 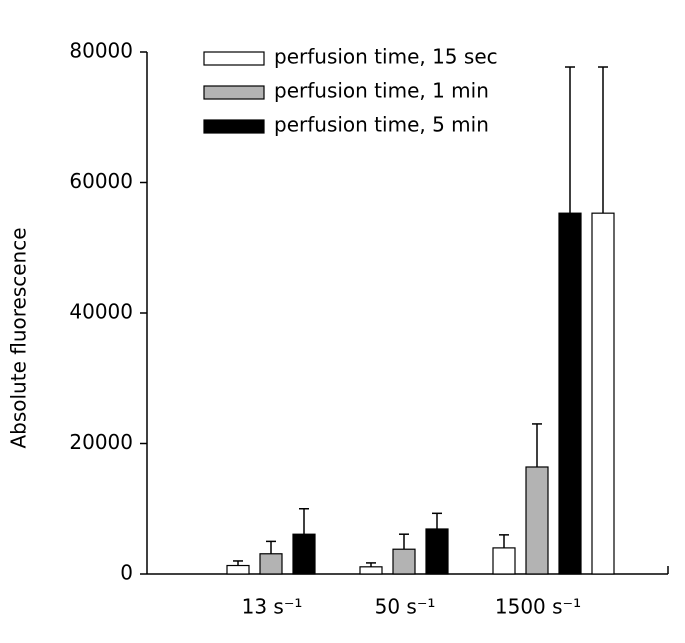 I want to click on y-tick-label: 60000, so click(x=101, y=181).